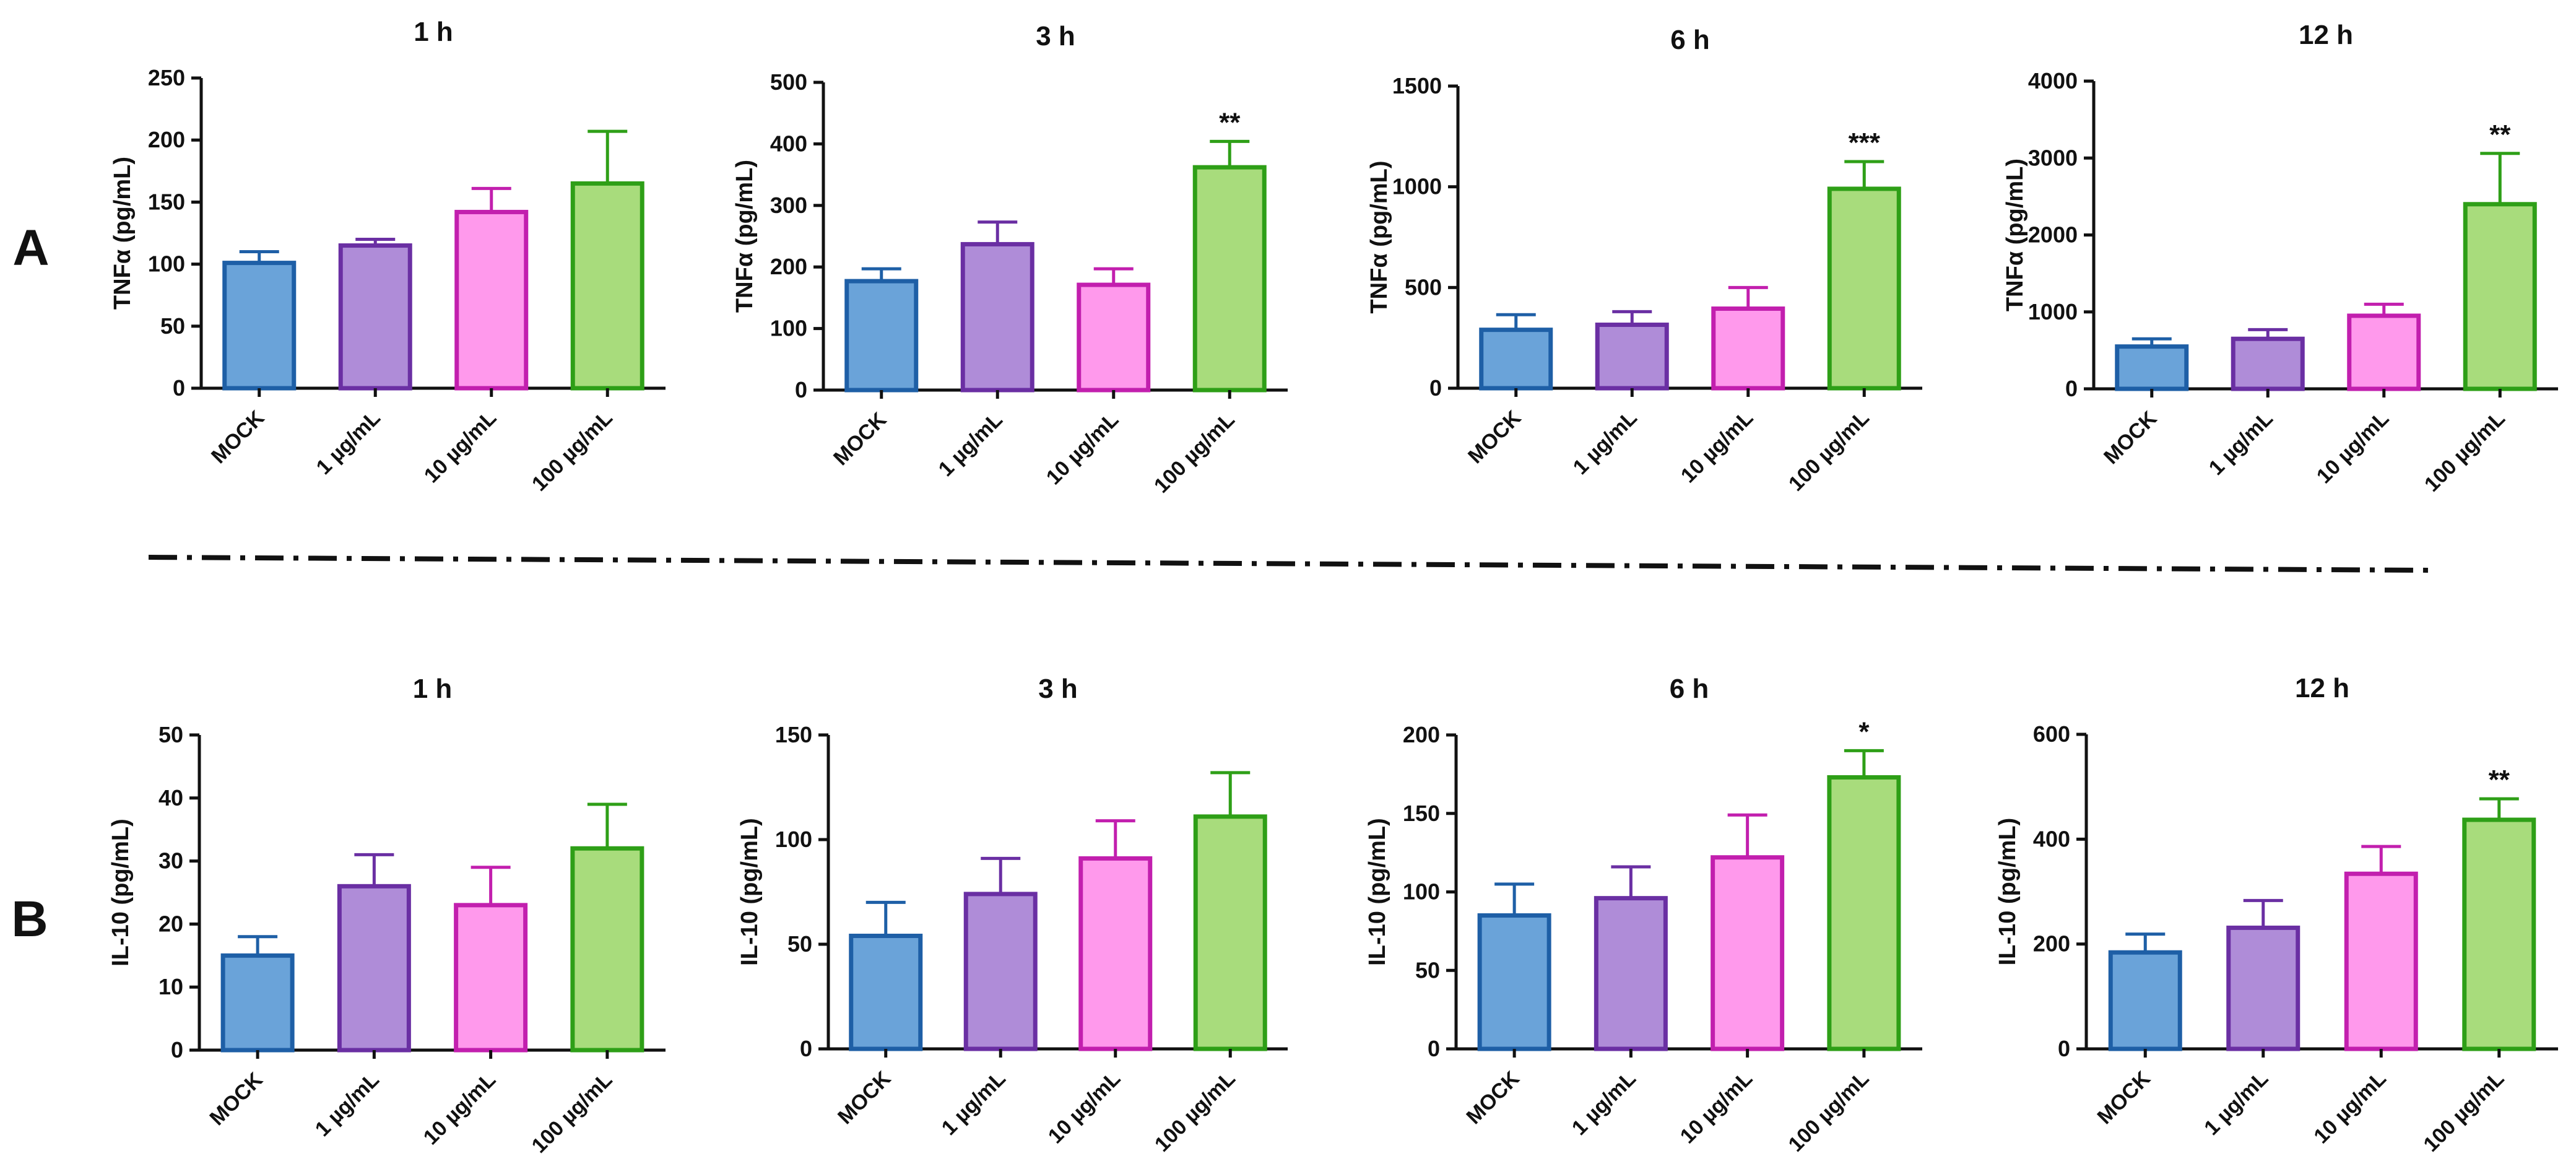 The image size is (2576, 1169). What do you see at coordinates (788, 205) in the screenshot?
I see `y-tick-label: 300` at bounding box center [788, 205].